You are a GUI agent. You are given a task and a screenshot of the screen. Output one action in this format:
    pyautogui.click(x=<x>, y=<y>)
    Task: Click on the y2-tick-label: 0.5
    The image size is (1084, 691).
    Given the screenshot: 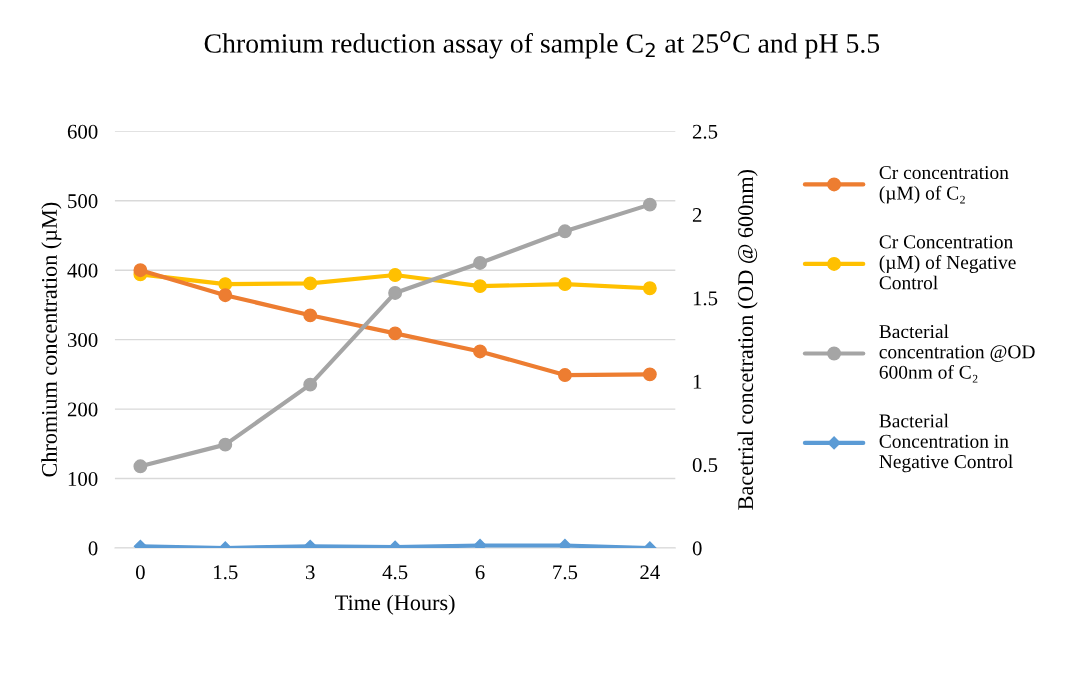 What is the action you would take?
    pyautogui.click(x=705, y=465)
    